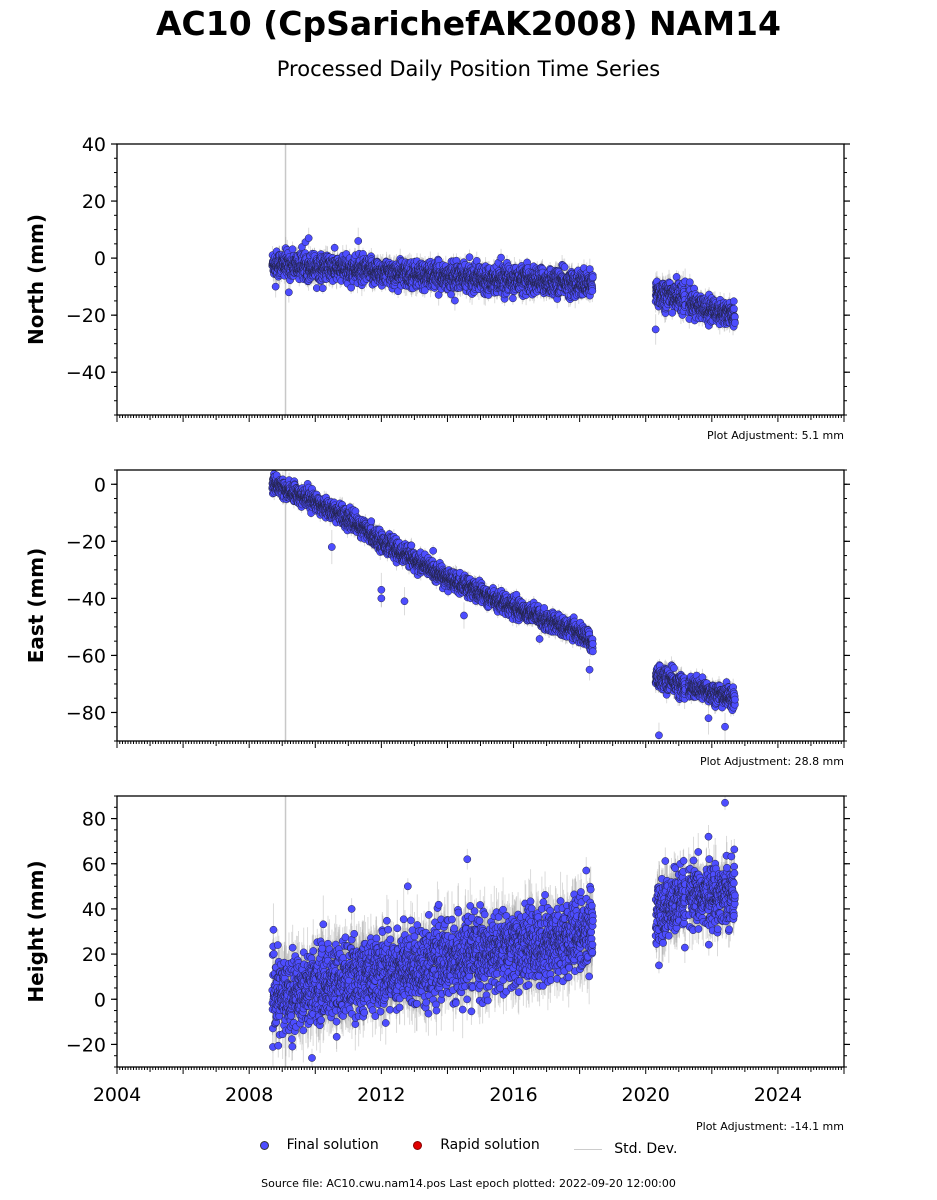 The image size is (937, 1200). Describe the element at coordinates (468, 69) in the screenshot. I see `chart-subtitle: Processed Daily Position Time Series` at that location.